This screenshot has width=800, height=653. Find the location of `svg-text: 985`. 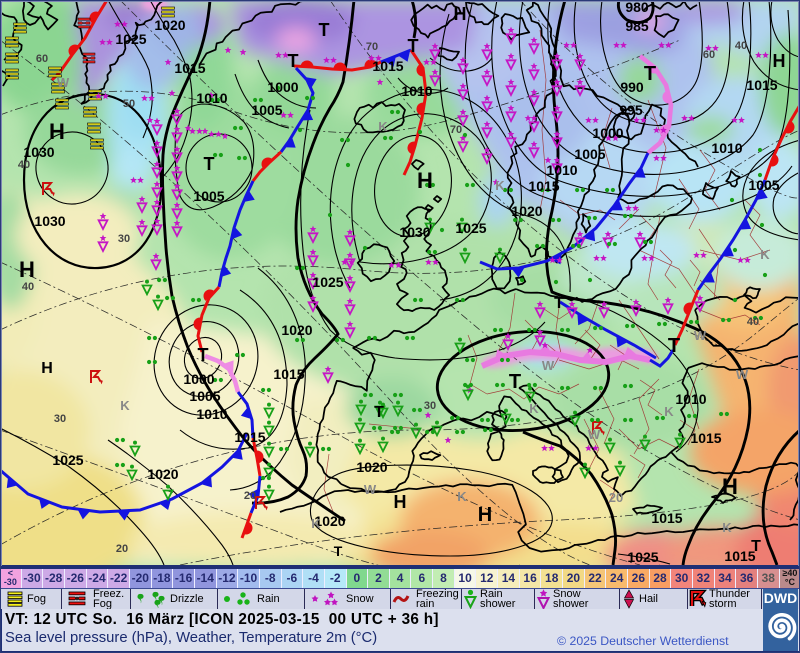

svg-text: 985 is located at coordinates (637, 26).